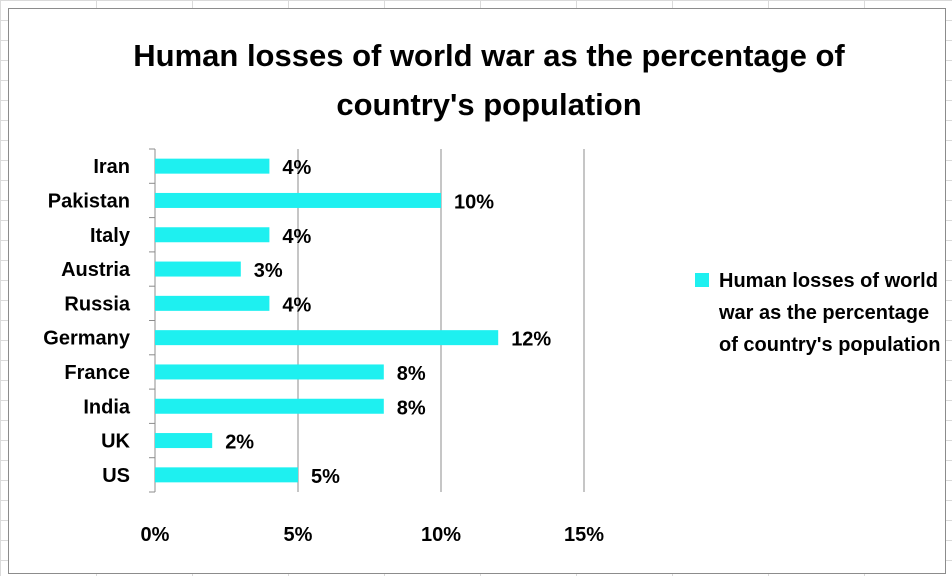 This screenshot has width=952, height=576. Describe the element at coordinates (155, 535) in the screenshot. I see `x-tick-label: 0%` at that location.